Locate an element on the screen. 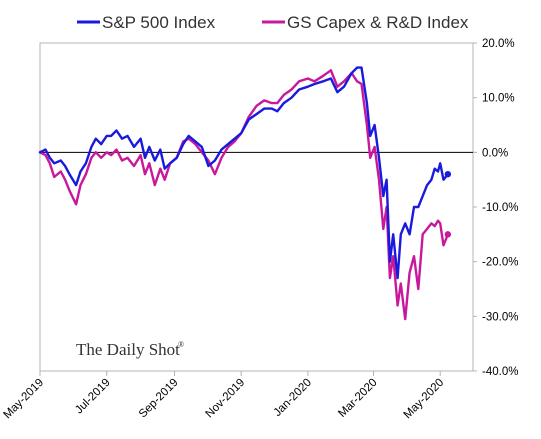 Image resolution: width=541 pixels, height=439 pixels. y-tick-label: -40.0% is located at coordinates (500, 372).